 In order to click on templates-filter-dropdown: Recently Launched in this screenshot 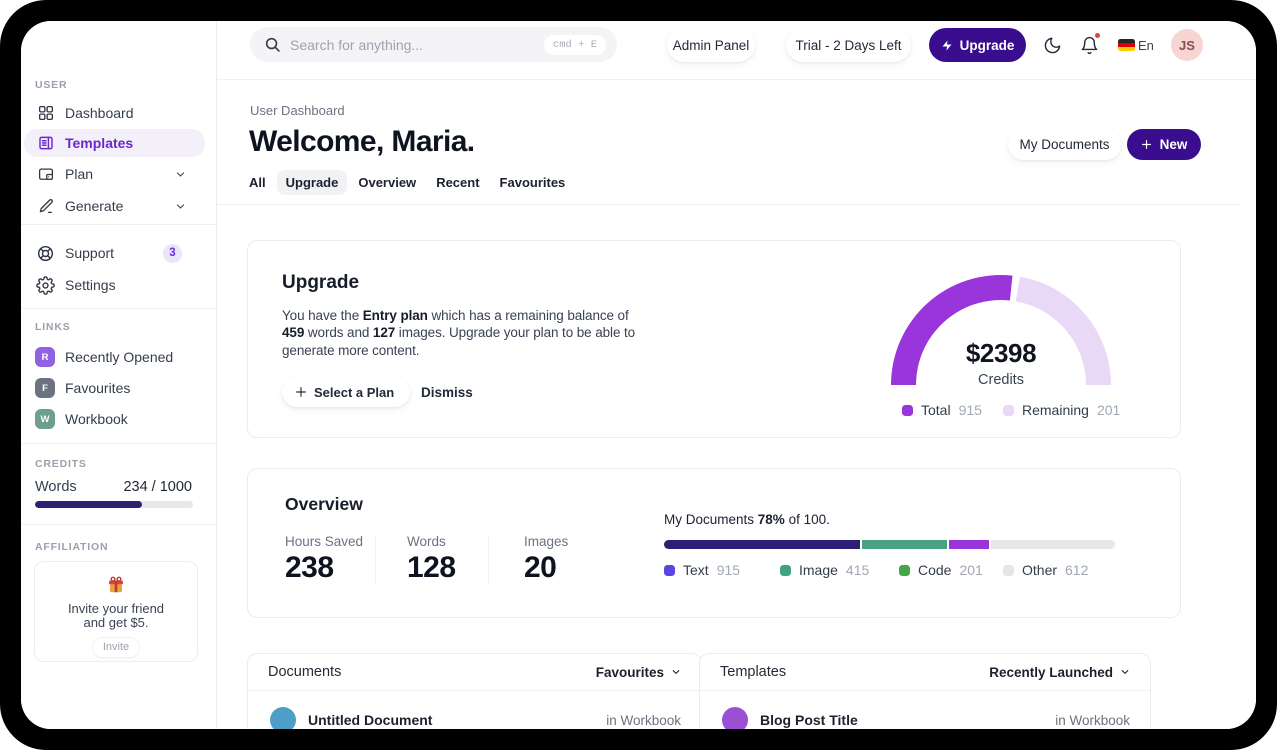, I will do `click(1059, 672)`.